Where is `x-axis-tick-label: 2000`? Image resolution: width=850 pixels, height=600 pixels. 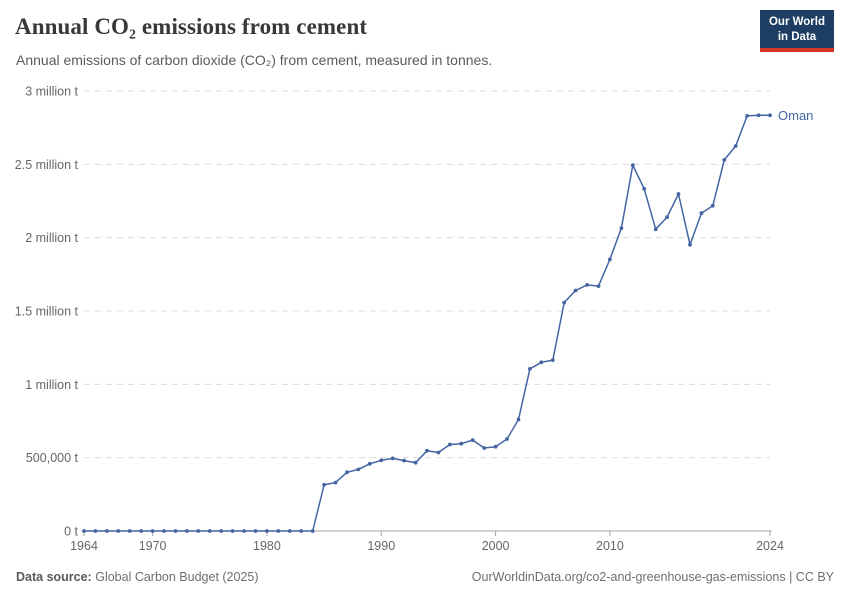
x-axis-tick-label: 2000 is located at coordinates (496, 546).